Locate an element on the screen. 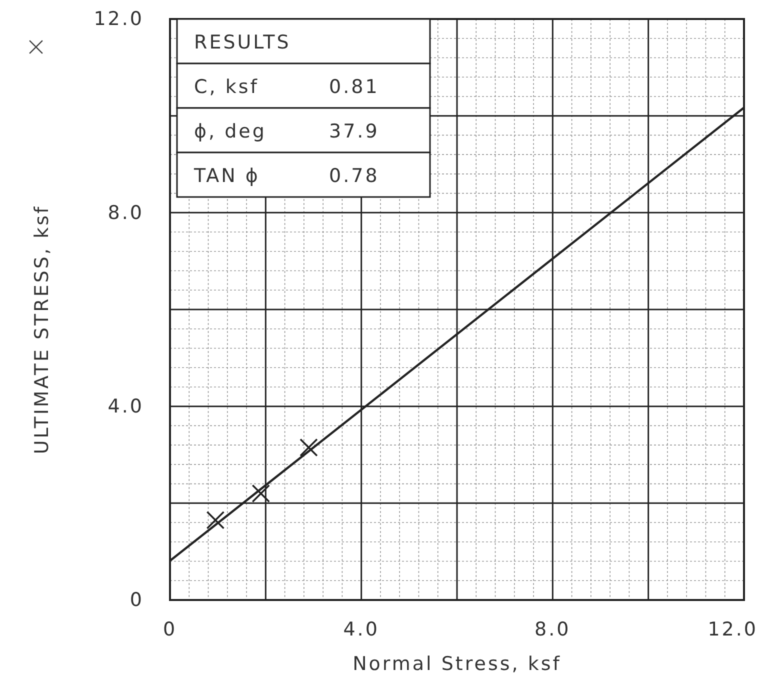  y-tick-label: 8.0 is located at coordinates (126, 213).